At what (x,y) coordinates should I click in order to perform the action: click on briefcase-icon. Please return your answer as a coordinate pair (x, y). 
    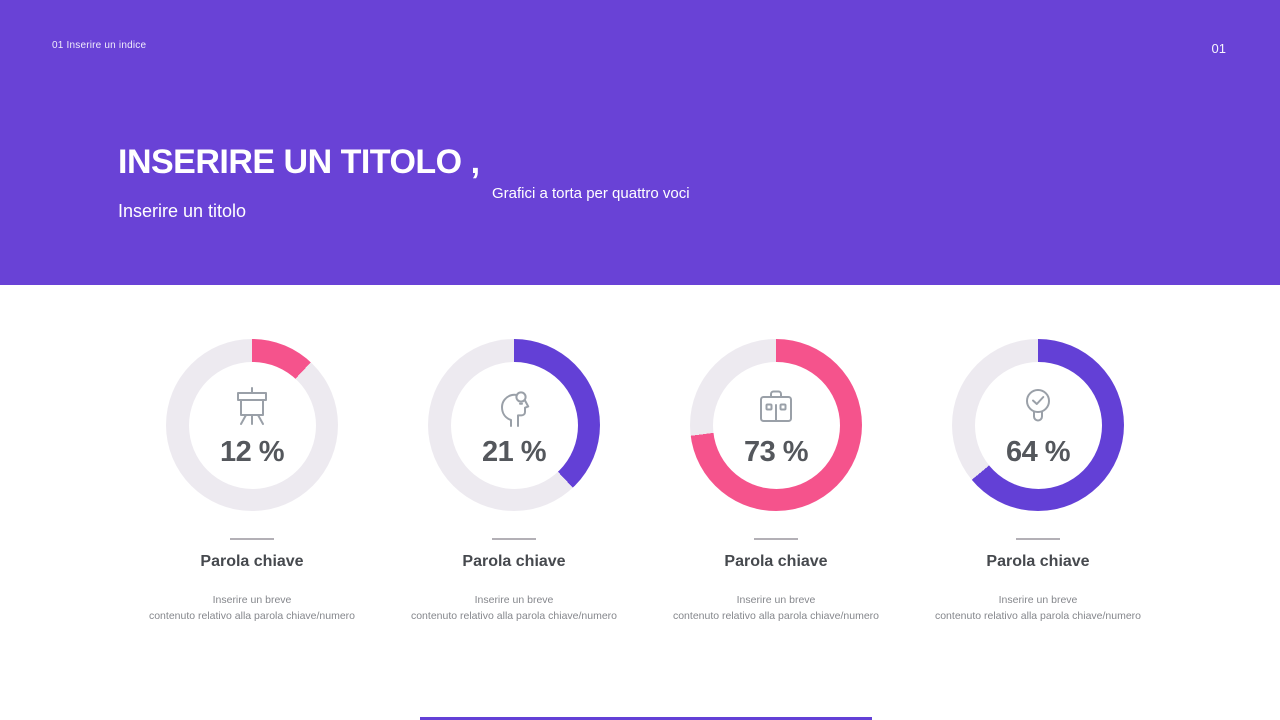
    Looking at the image, I should click on (776, 407).